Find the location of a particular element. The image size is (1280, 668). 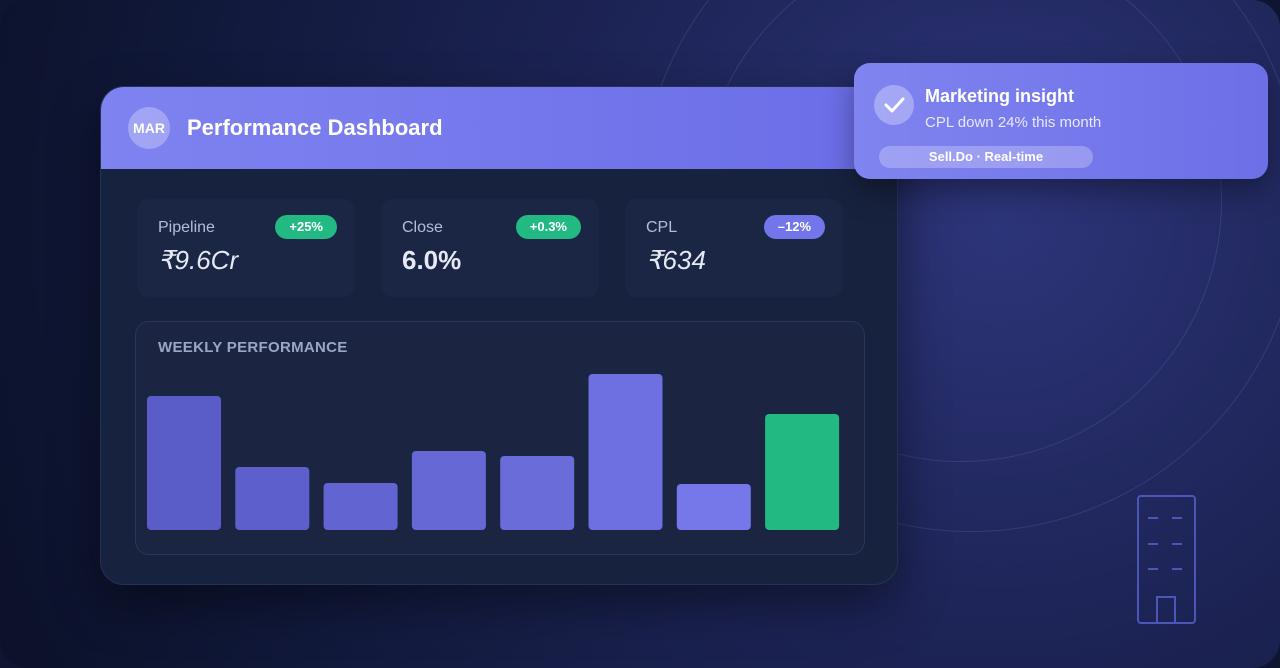

bar-chart is located at coordinates (493, 452).